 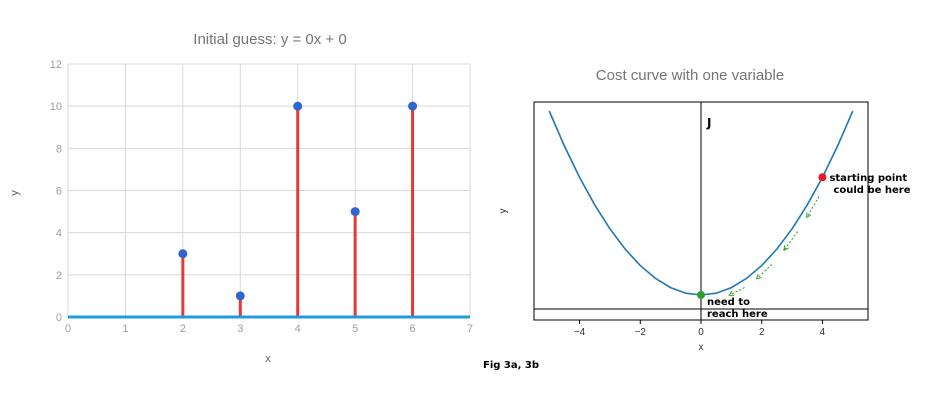 I want to click on chart-b-x-tick-label: 2, so click(x=762, y=332).